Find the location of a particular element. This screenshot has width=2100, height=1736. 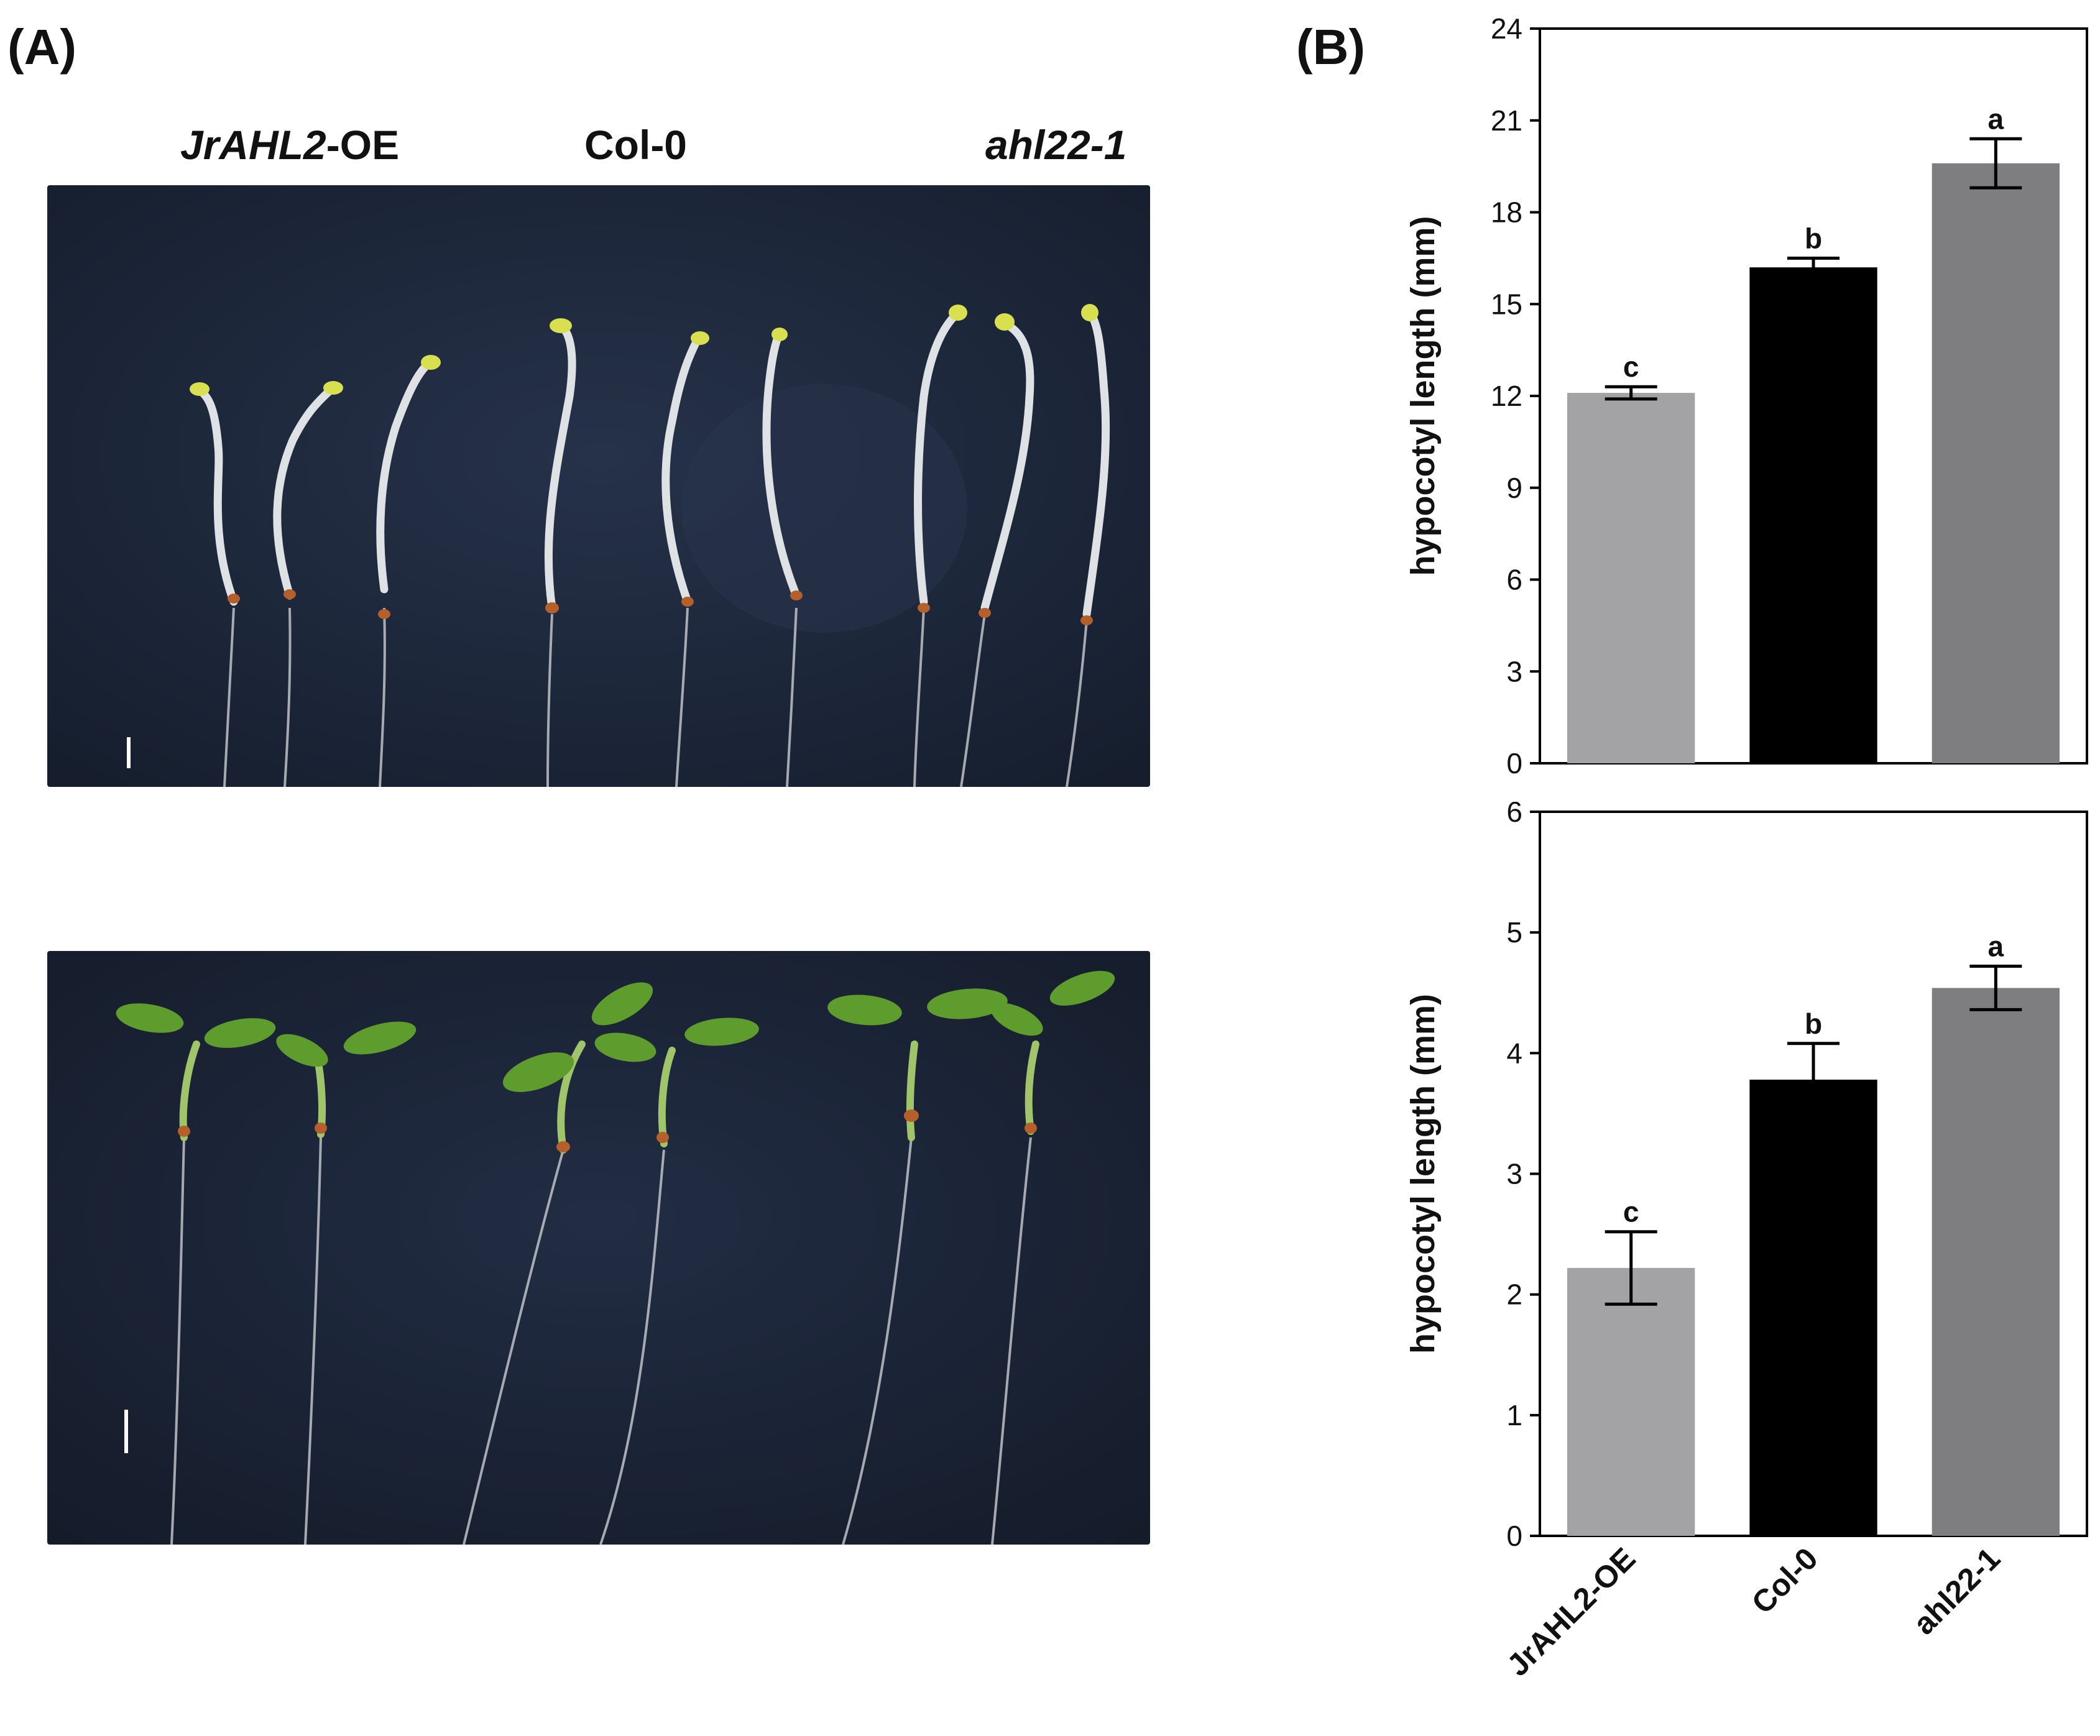

y-tick-label: 2 is located at coordinates (1514, 1295).